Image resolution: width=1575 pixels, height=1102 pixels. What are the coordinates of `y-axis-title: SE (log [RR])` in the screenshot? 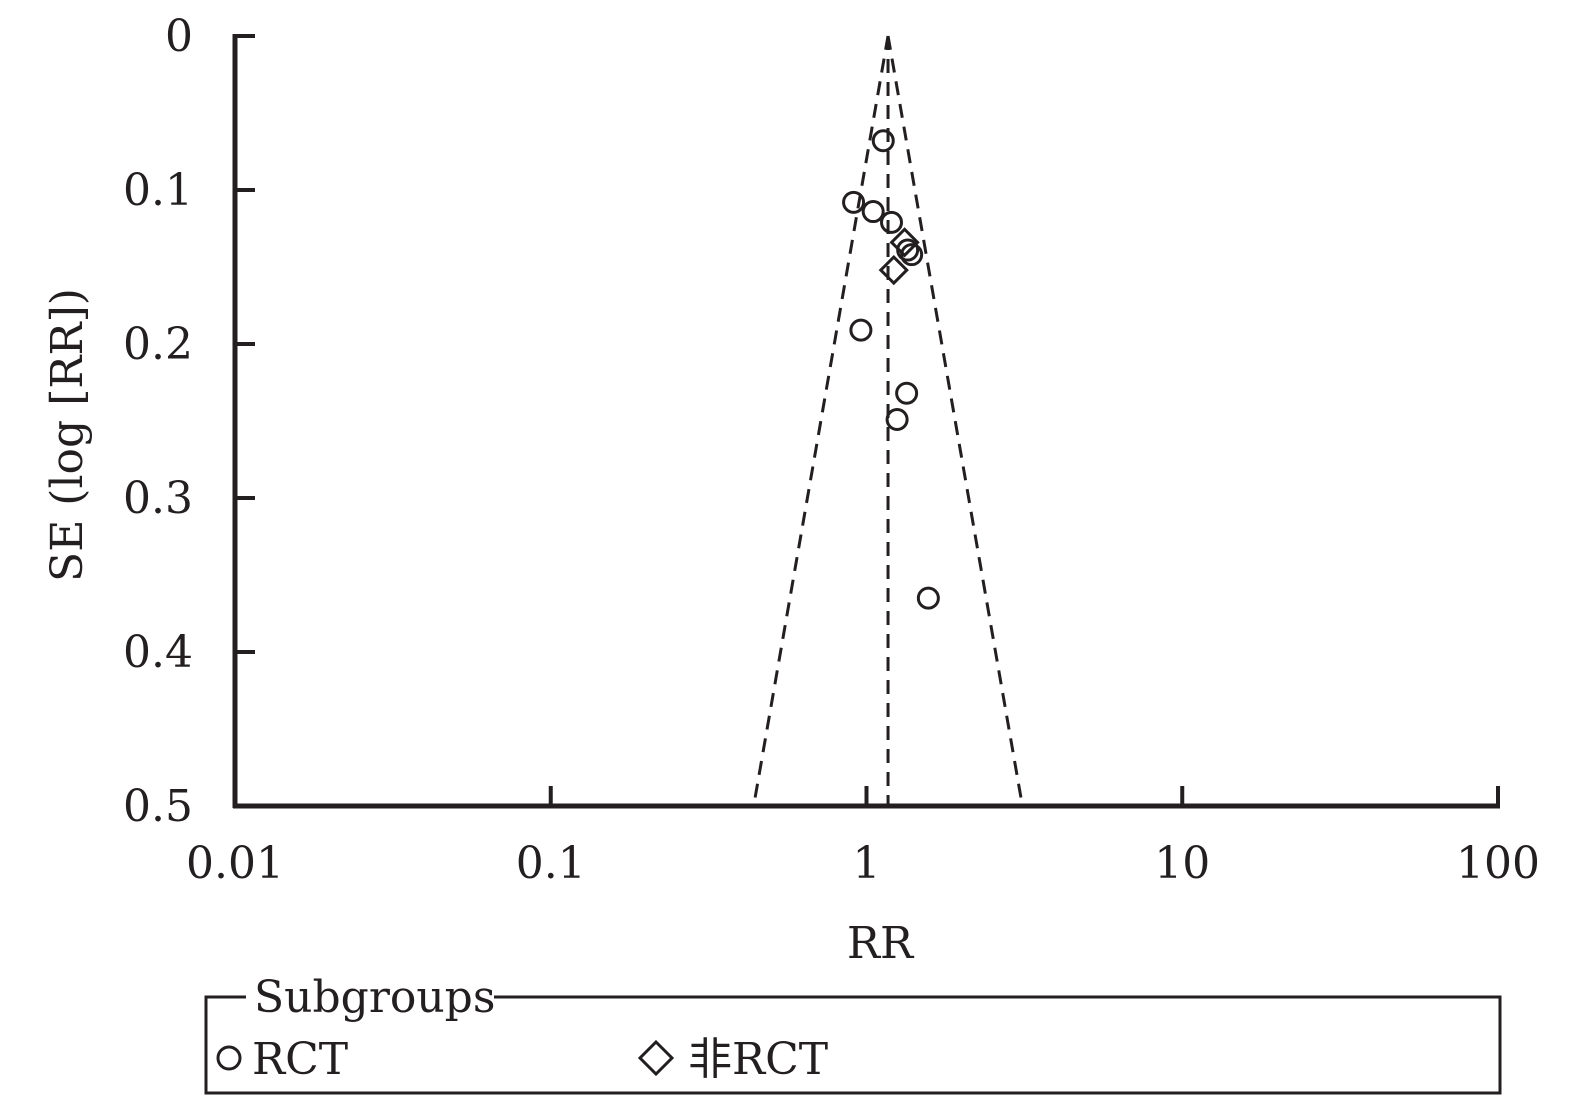 It's located at (67, 435).